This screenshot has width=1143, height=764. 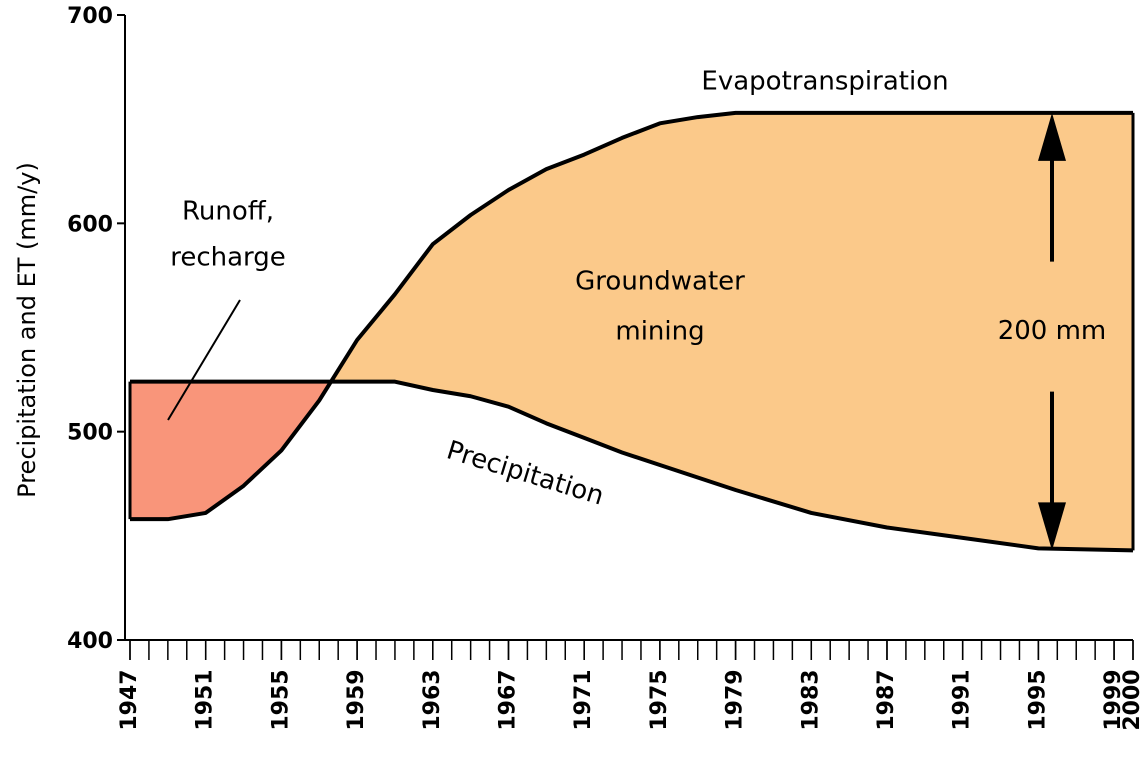 I want to click on x-tick-label: 1951, so click(x=205, y=699).